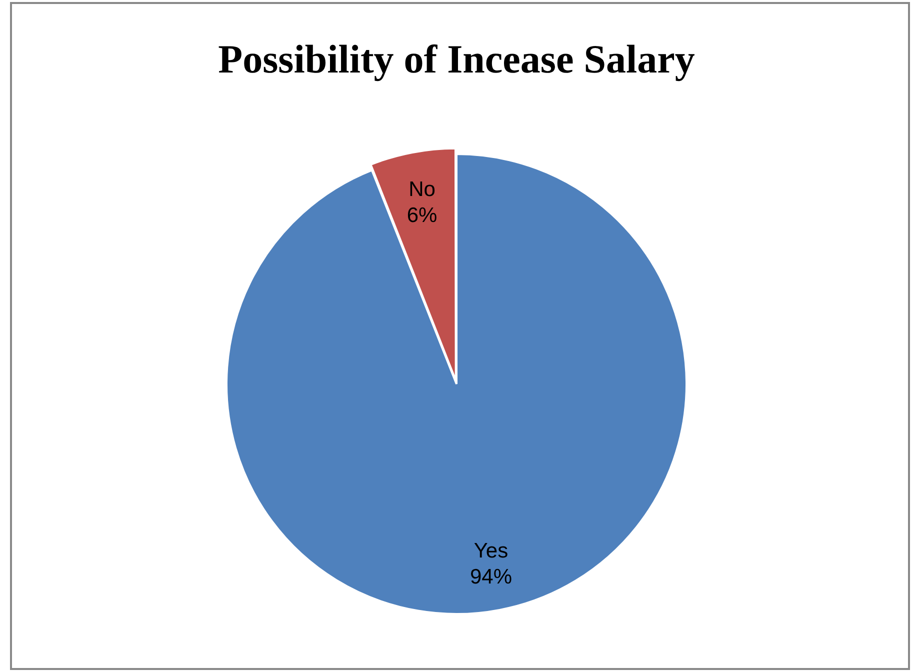  Describe the element at coordinates (491, 577) in the screenshot. I see `data-label: 94%` at that location.